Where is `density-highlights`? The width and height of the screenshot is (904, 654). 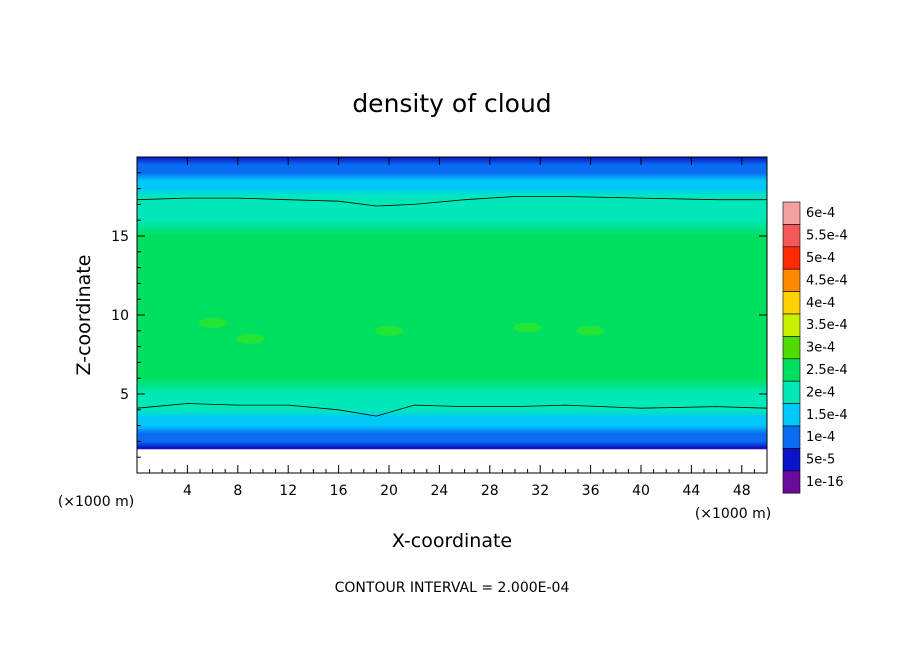
density-highlights is located at coordinates (401, 330).